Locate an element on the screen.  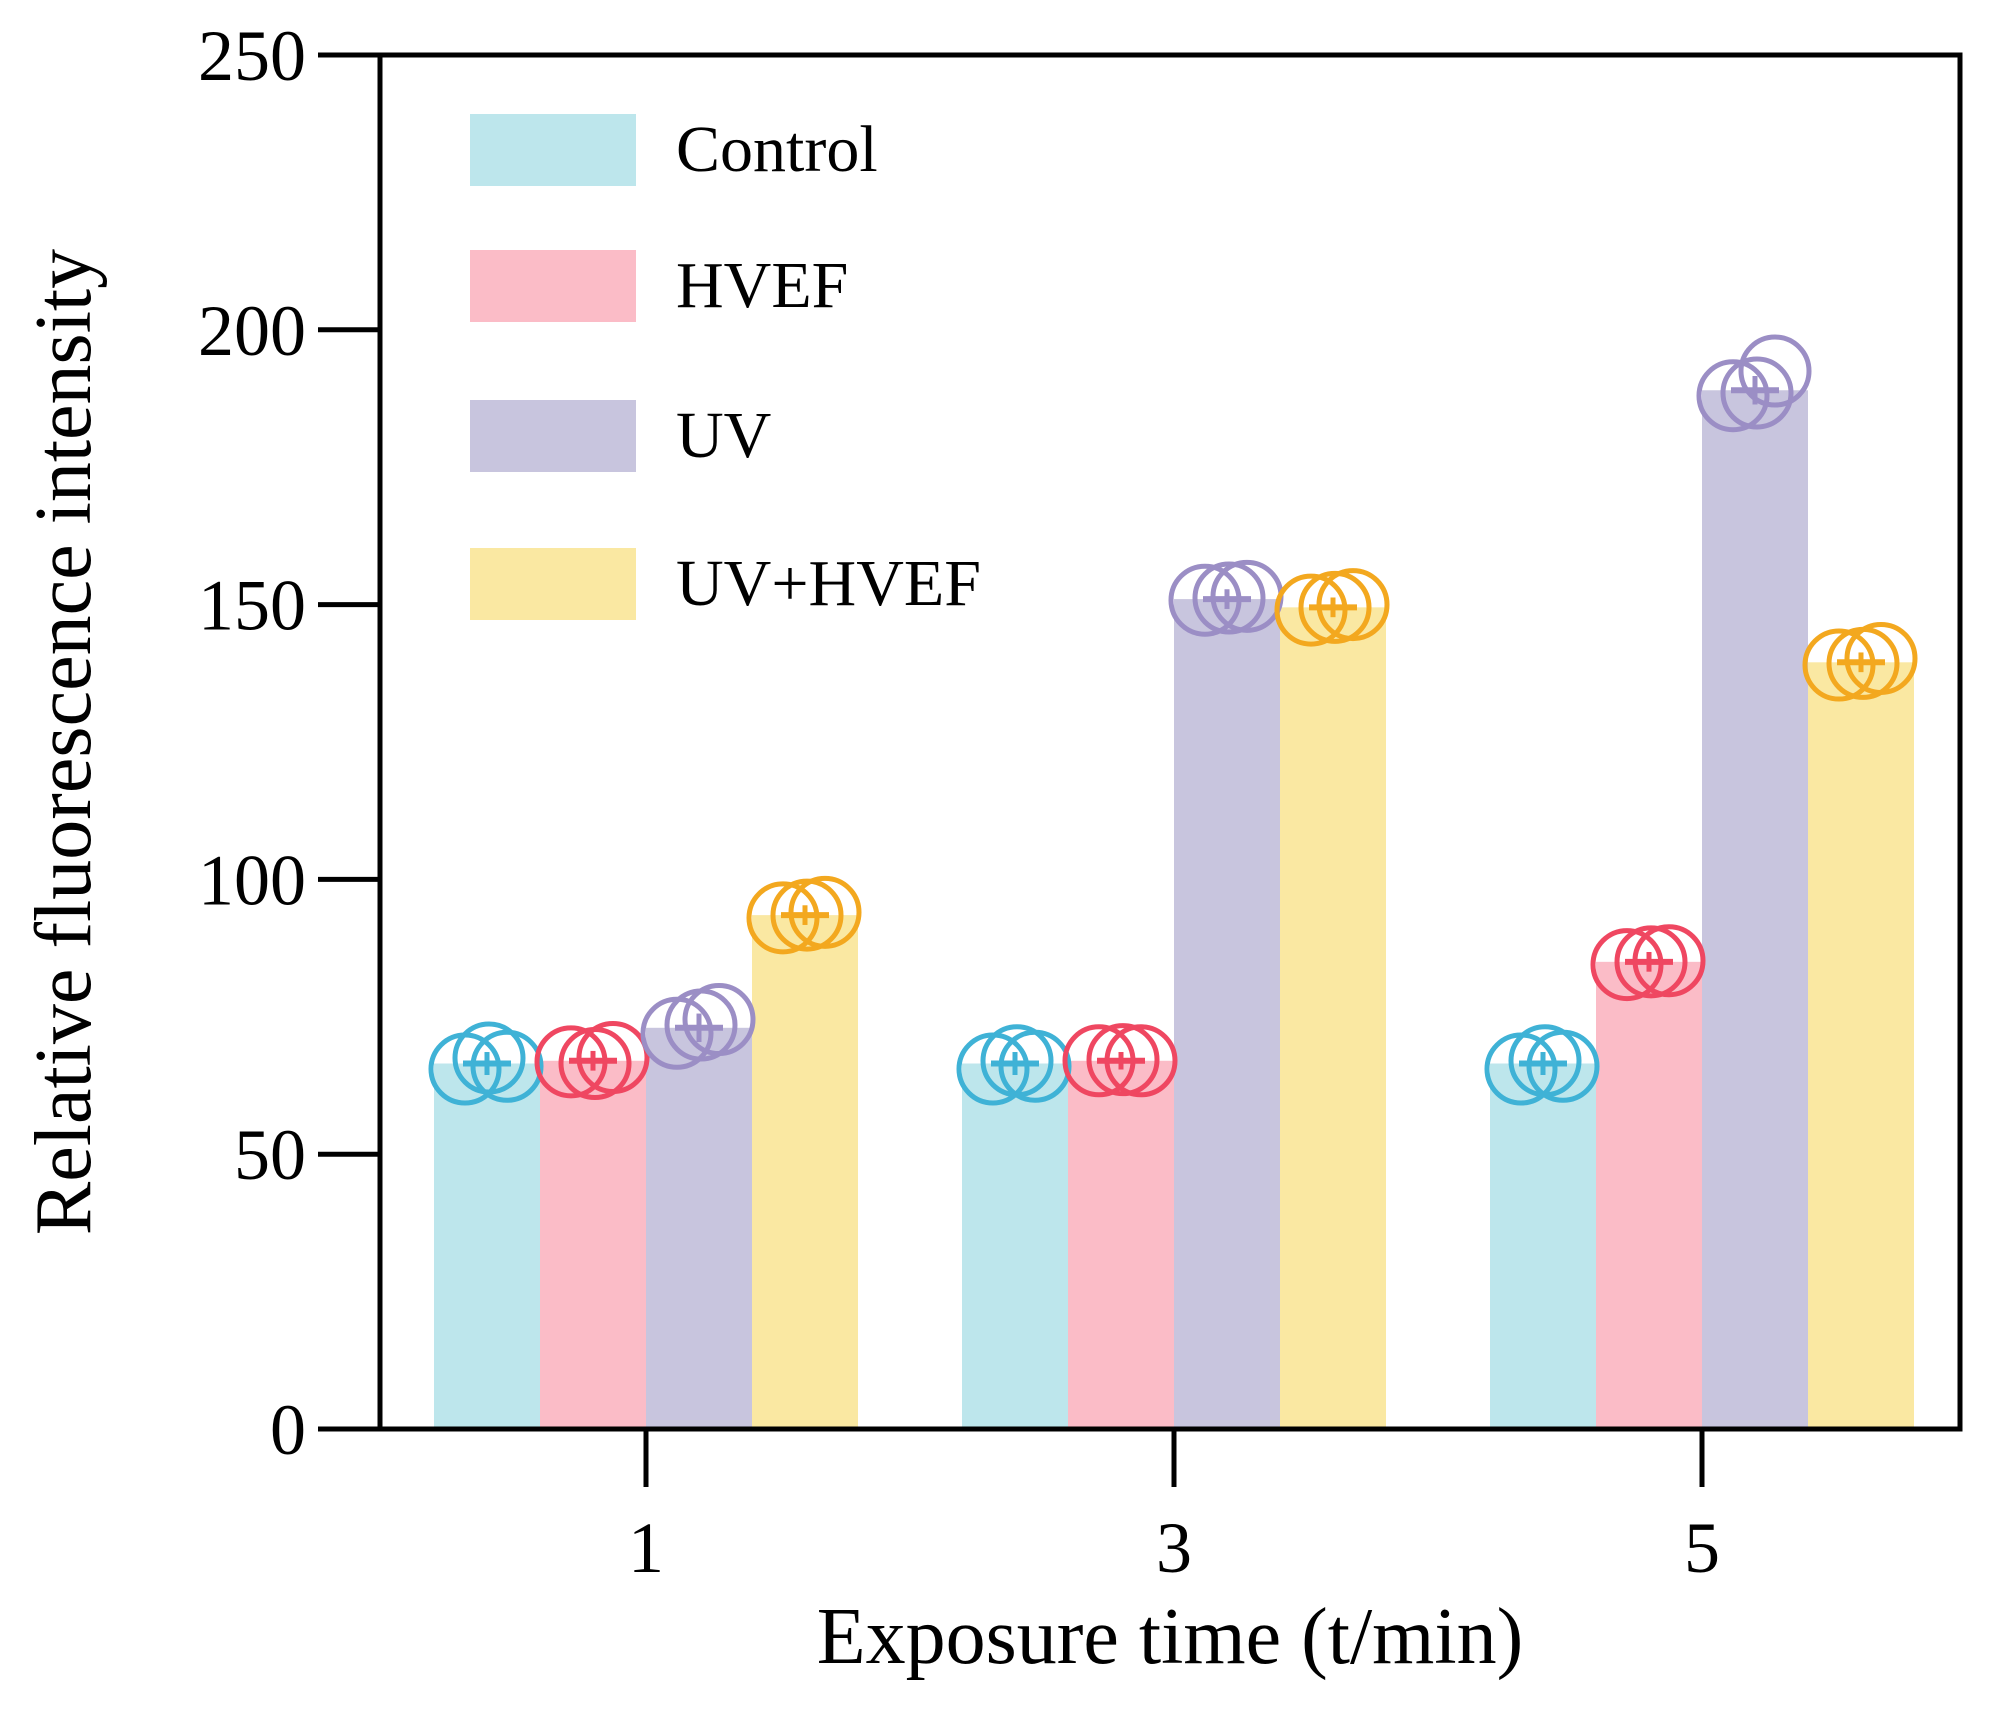
y-tick-label: 100 is located at coordinates (252, 880).